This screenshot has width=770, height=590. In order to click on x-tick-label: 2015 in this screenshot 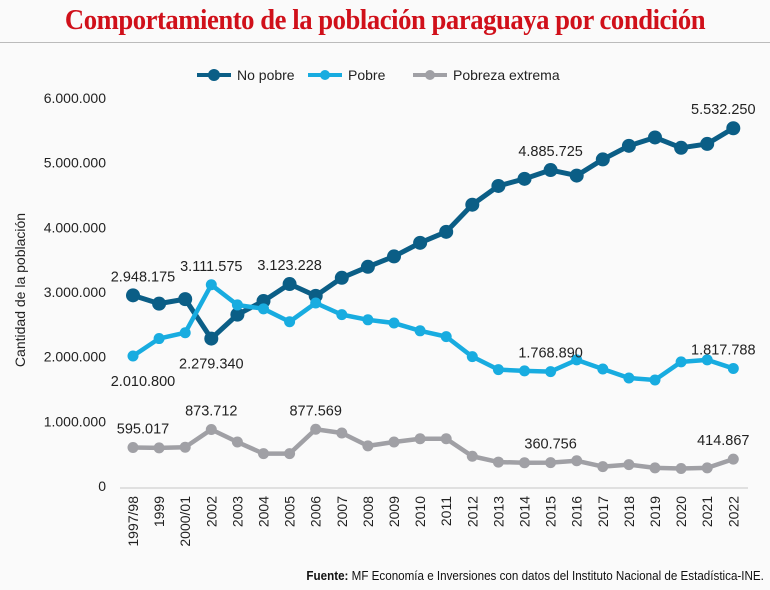, I will do `click(551, 511)`.